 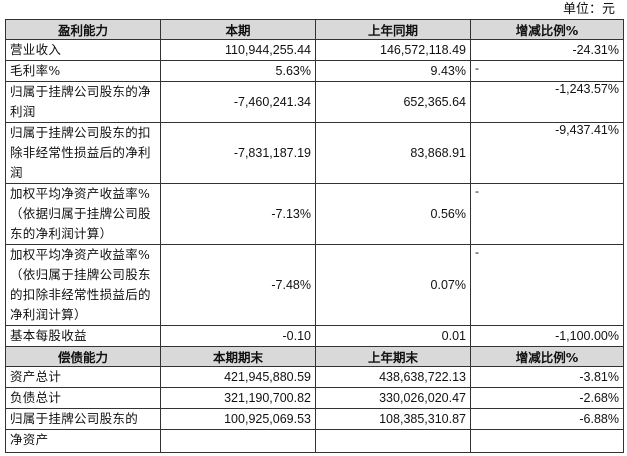 What do you see at coordinates (393, 377) in the screenshot?
I see `previous-value: 438,638,722.13` at bounding box center [393, 377].